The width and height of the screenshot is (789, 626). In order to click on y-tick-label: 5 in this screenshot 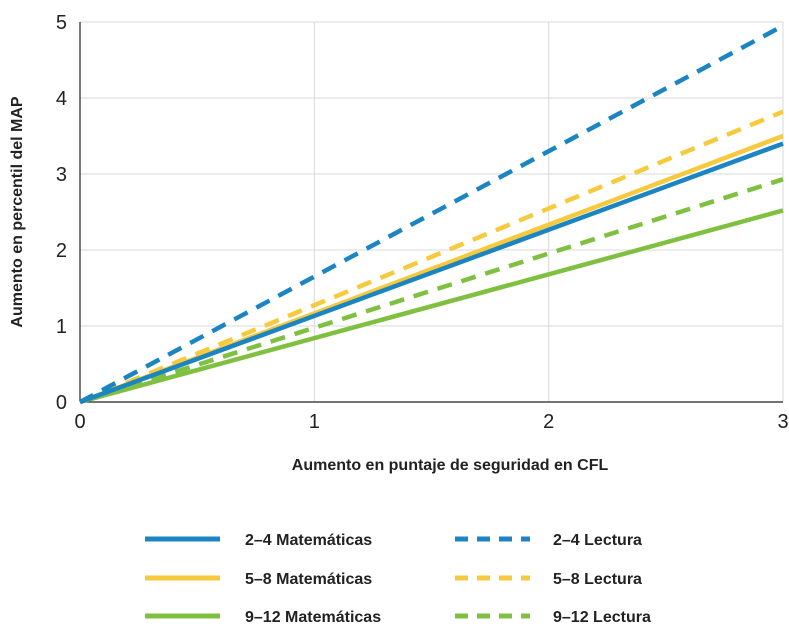, I will do `click(61, 23)`.